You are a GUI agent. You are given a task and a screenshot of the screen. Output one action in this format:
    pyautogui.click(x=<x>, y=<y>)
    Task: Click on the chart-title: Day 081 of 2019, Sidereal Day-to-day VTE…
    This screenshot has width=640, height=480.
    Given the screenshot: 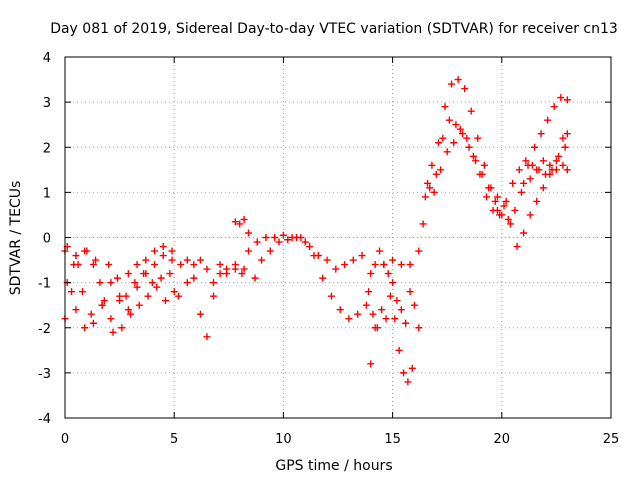 What is the action you would take?
    pyautogui.click(x=334, y=29)
    